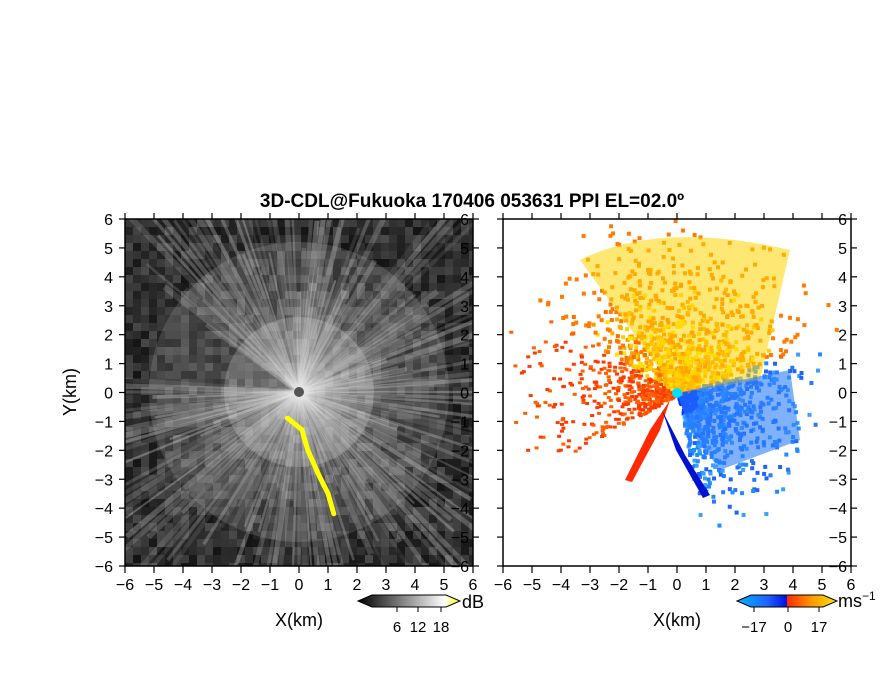 The width and height of the screenshot is (880, 680). What do you see at coordinates (104, 509) in the screenshot?
I see `y-tick-label: −4` at bounding box center [104, 509].